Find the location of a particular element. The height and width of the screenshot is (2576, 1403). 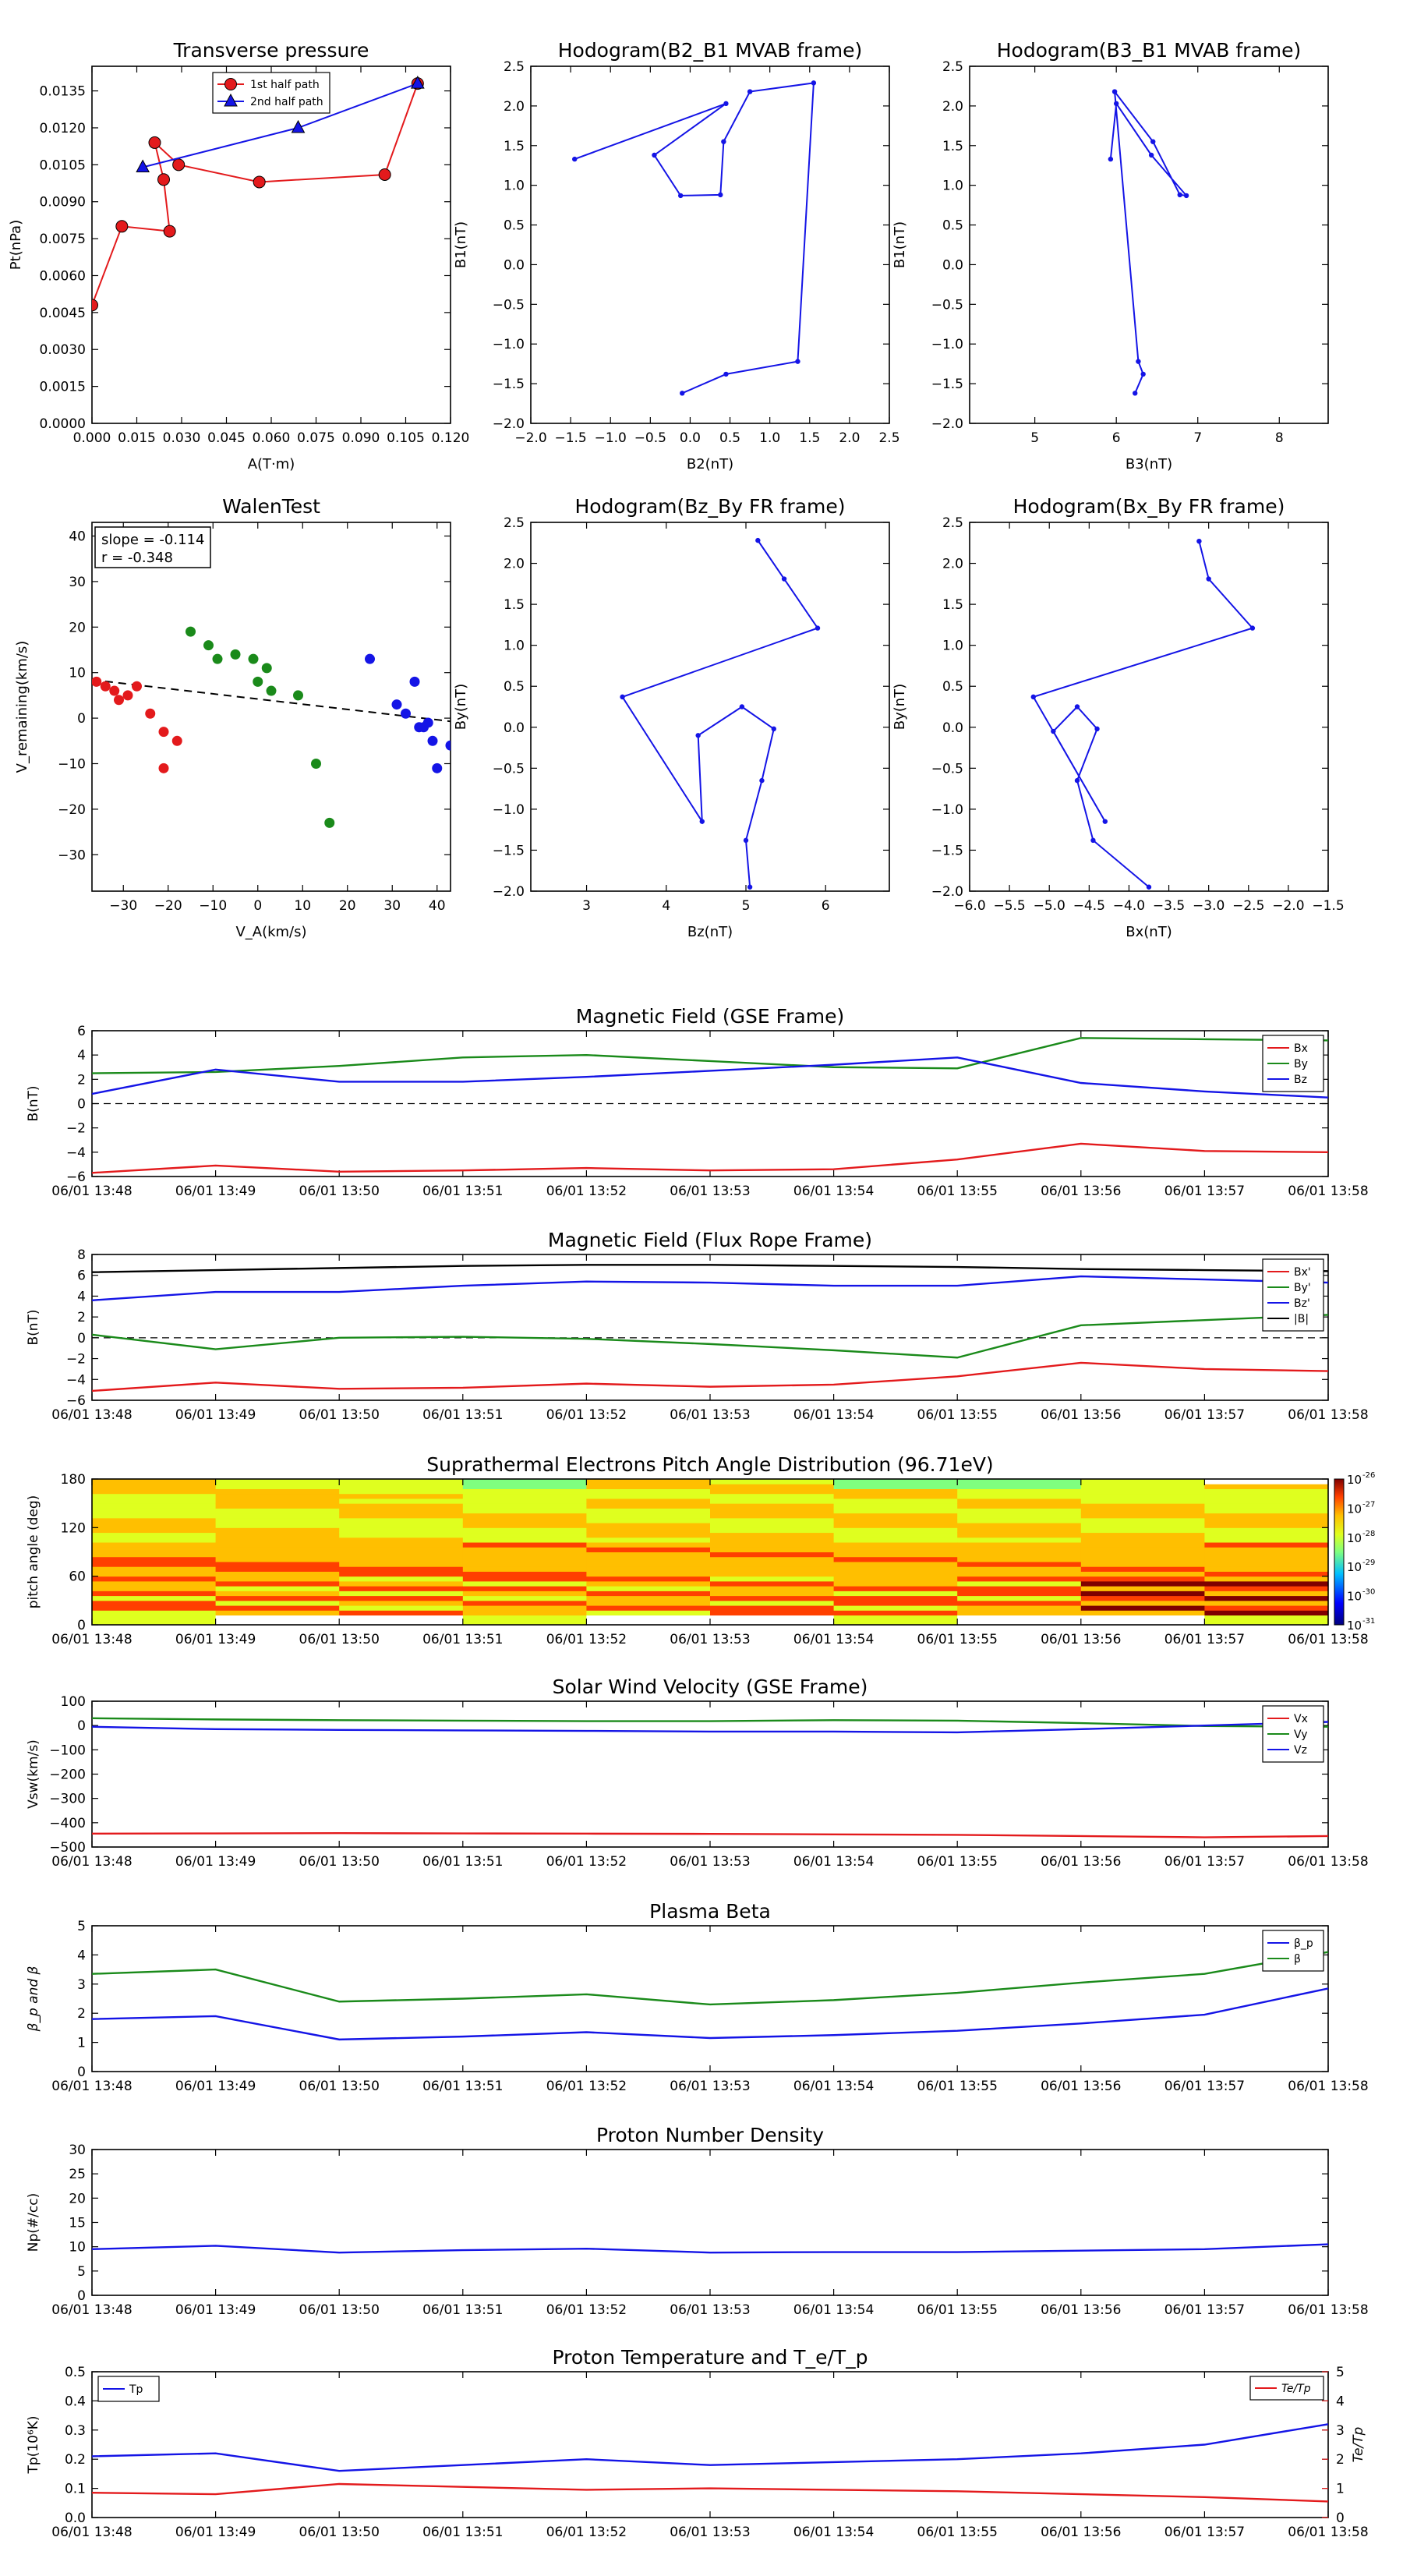

x-tick-label: 06/01 13:53 is located at coordinates (710, 1639).